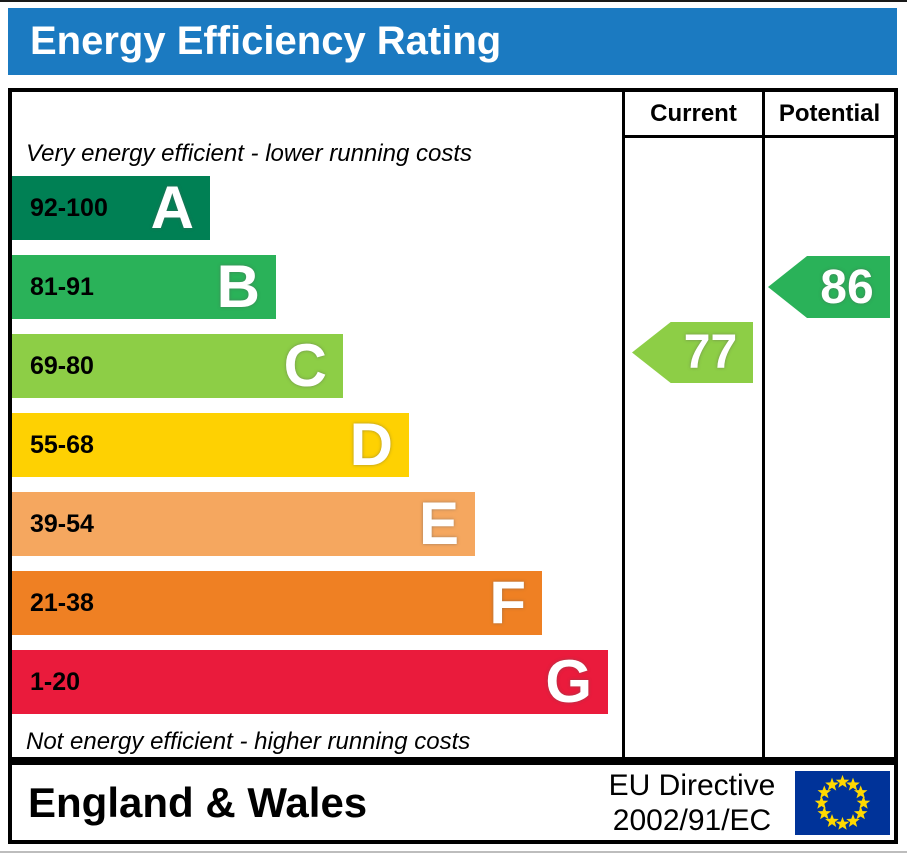 This screenshot has width=907, height=853. Describe the element at coordinates (69, 207) in the screenshot. I see `band-a-range: 92-100` at that location.